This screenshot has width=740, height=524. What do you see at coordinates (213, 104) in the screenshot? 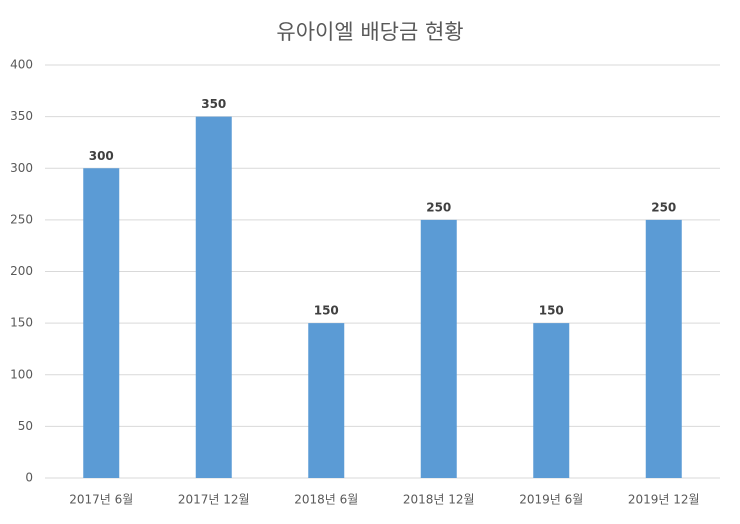
I see `data-label: 350` at bounding box center [213, 104].